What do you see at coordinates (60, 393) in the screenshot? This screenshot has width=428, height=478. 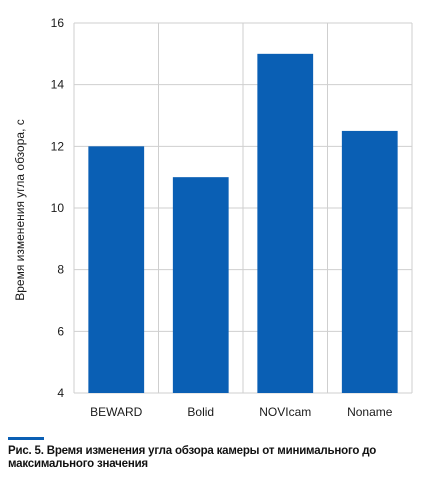 I see `y-tick-label: 4` at bounding box center [60, 393].